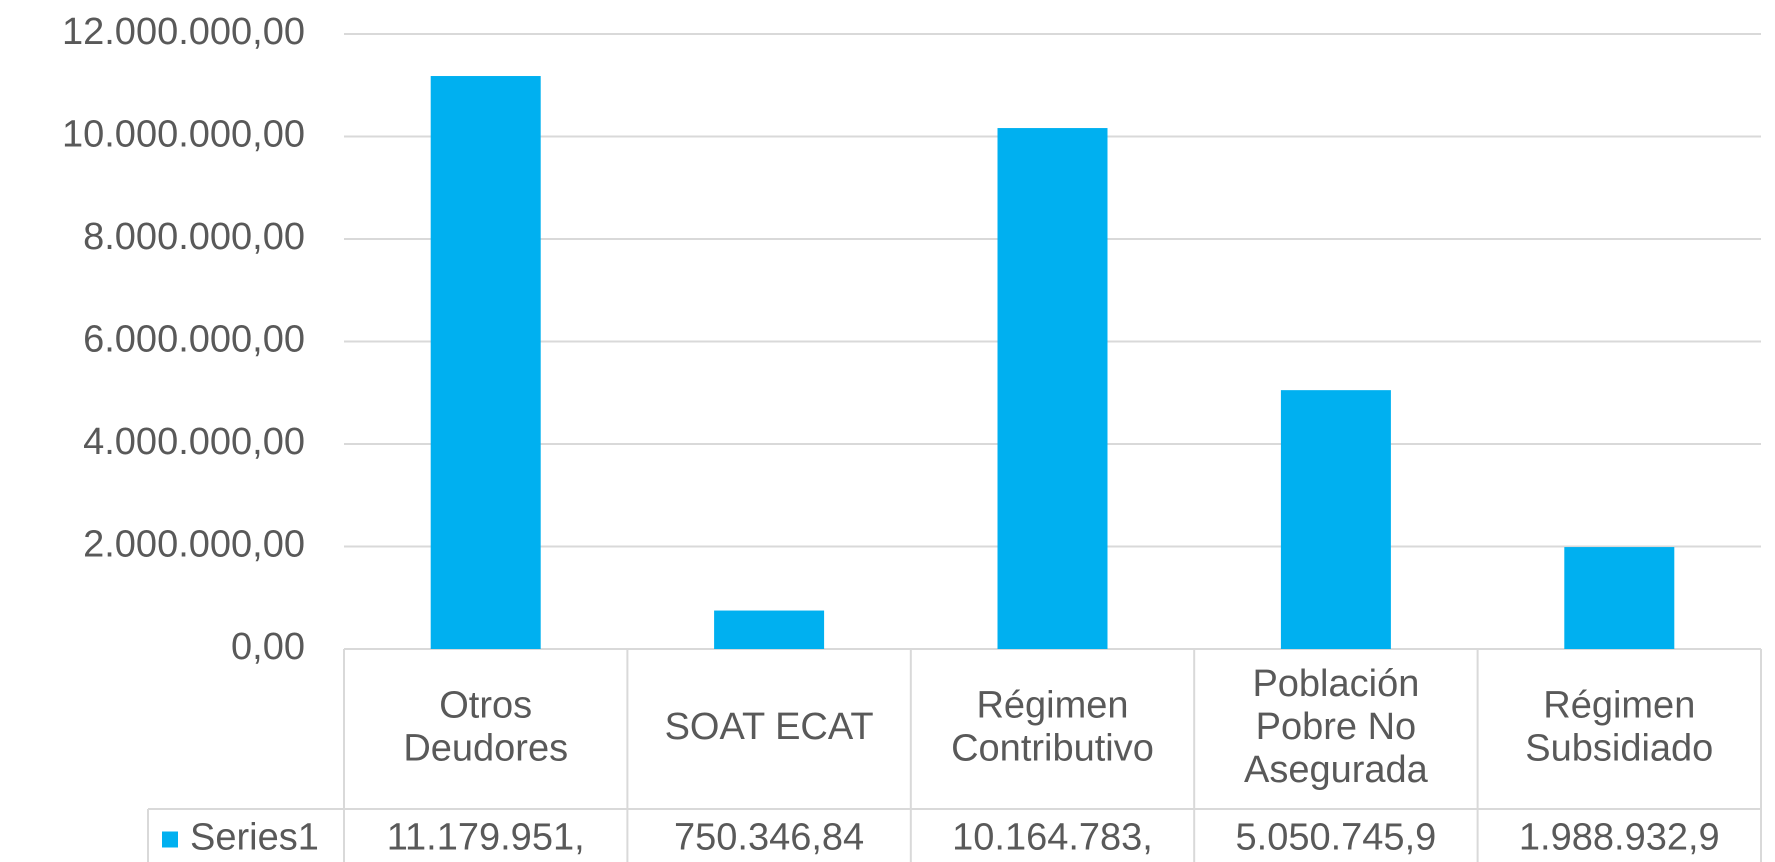 The height and width of the screenshot is (862, 1775). Describe the element at coordinates (183, 32) in the screenshot. I see `y-tick-label: 12.000.000,00` at that location.